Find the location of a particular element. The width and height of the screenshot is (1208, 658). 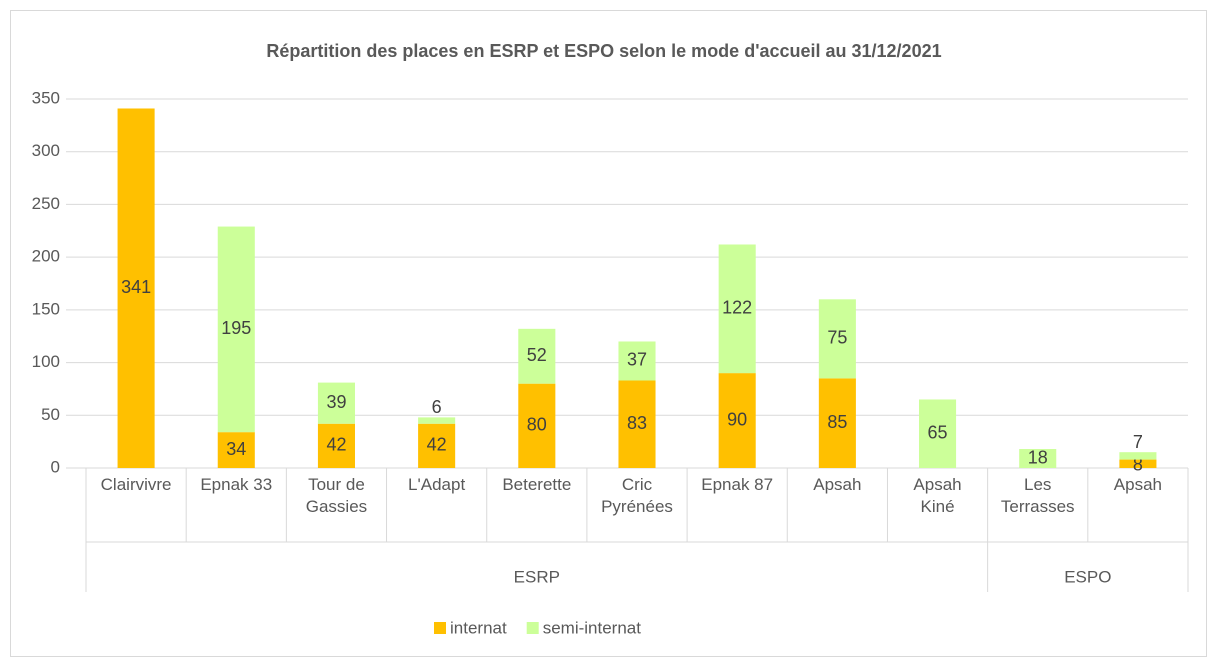

data-label: 7 is located at coordinates (1138, 442).